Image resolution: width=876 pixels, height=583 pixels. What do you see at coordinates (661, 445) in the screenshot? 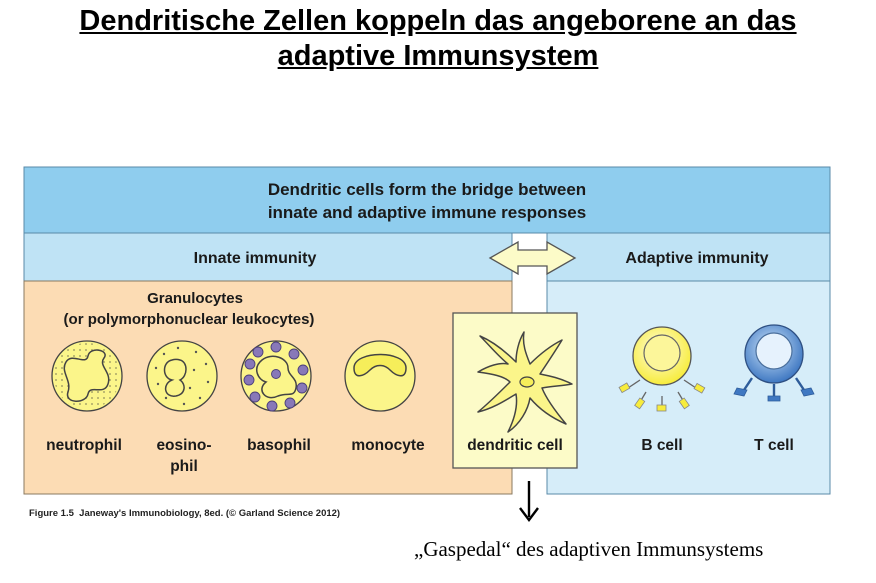
I see `b-cell-label: B cell` at bounding box center [661, 445].